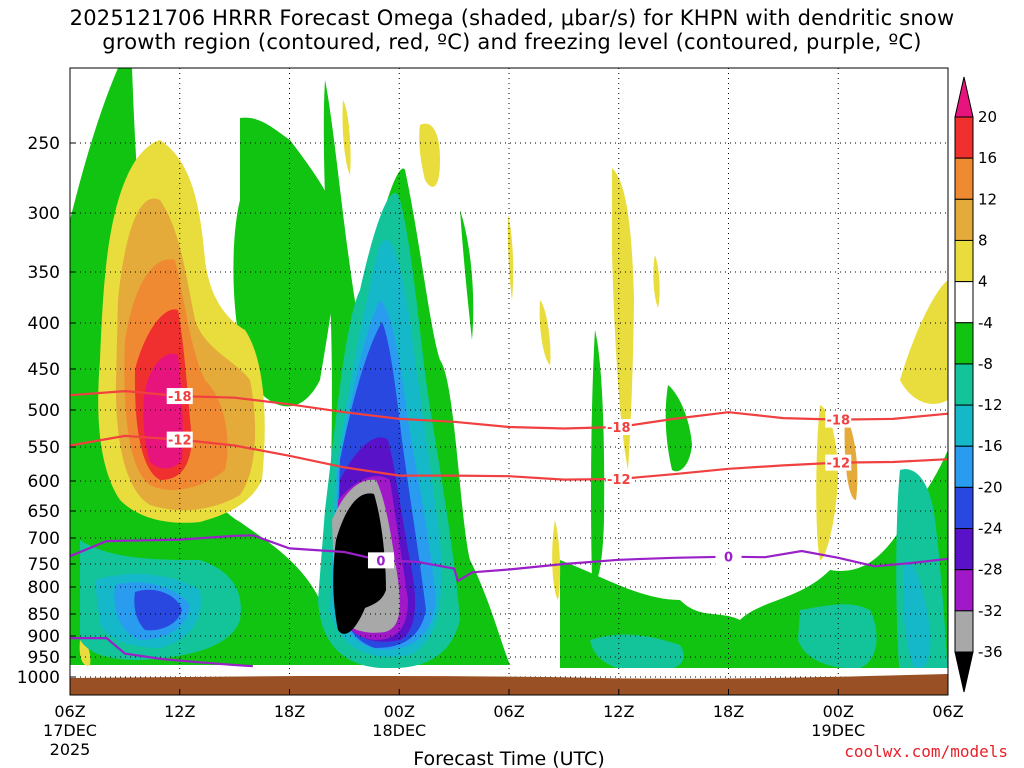 Image resolution: width=1024 pixels, height=768 pixels. I want to click on omega-area-teal-right, so click(837, 636).